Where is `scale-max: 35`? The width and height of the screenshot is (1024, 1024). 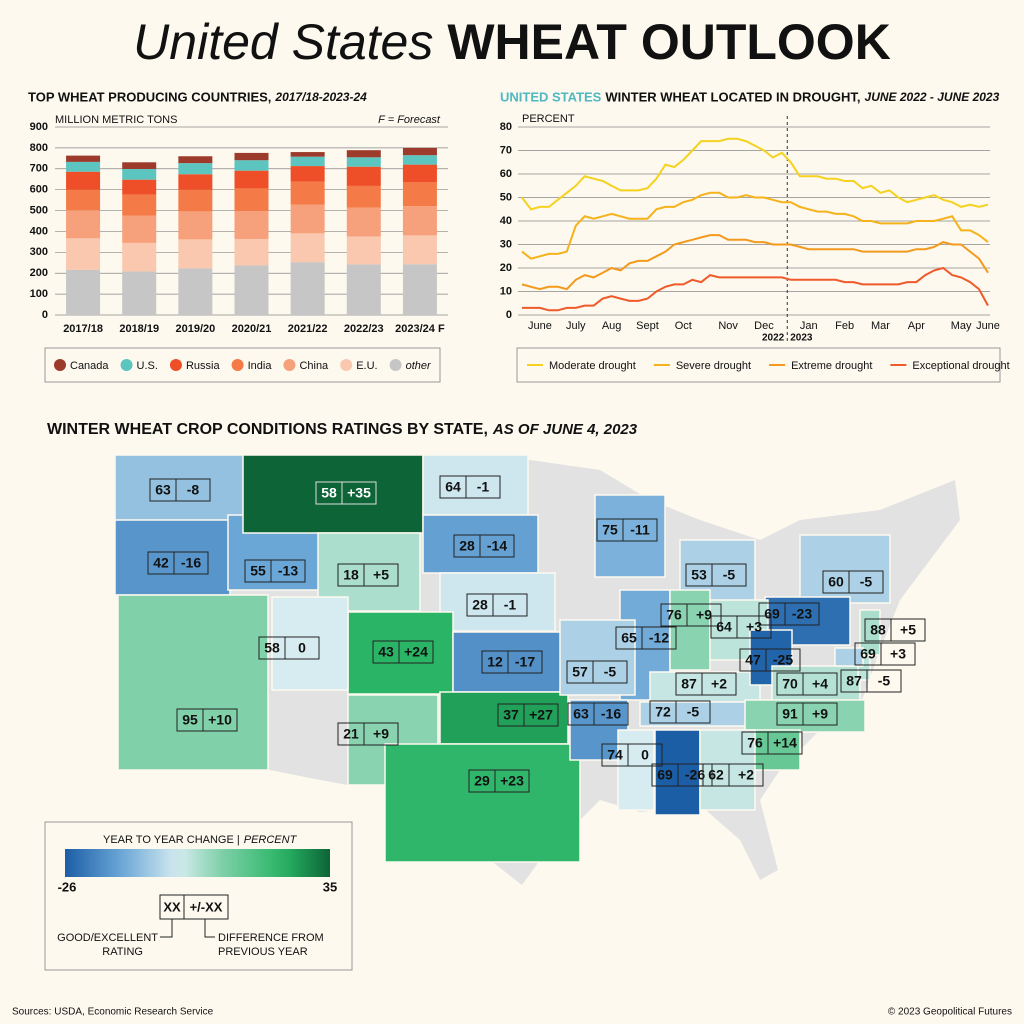 scale-max: 35 is located at coordinates (330, 886).